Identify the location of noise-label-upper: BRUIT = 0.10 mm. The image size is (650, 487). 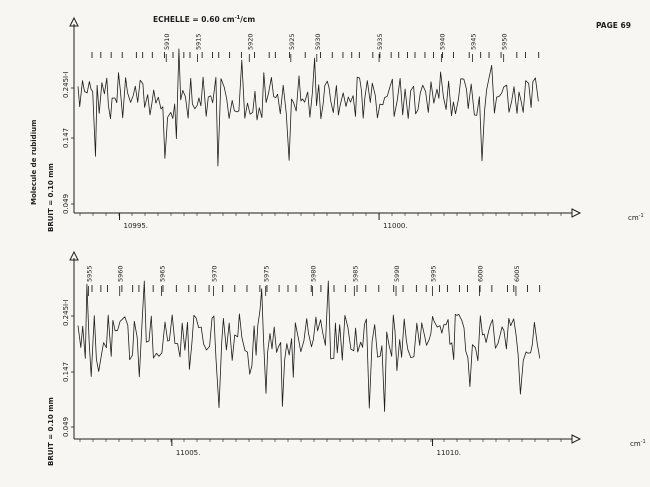
(51, 197).